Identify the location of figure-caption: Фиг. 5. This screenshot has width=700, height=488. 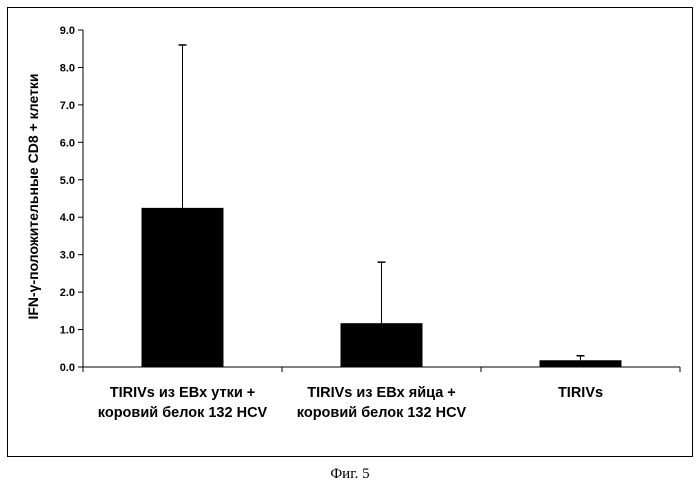
(350, 474).